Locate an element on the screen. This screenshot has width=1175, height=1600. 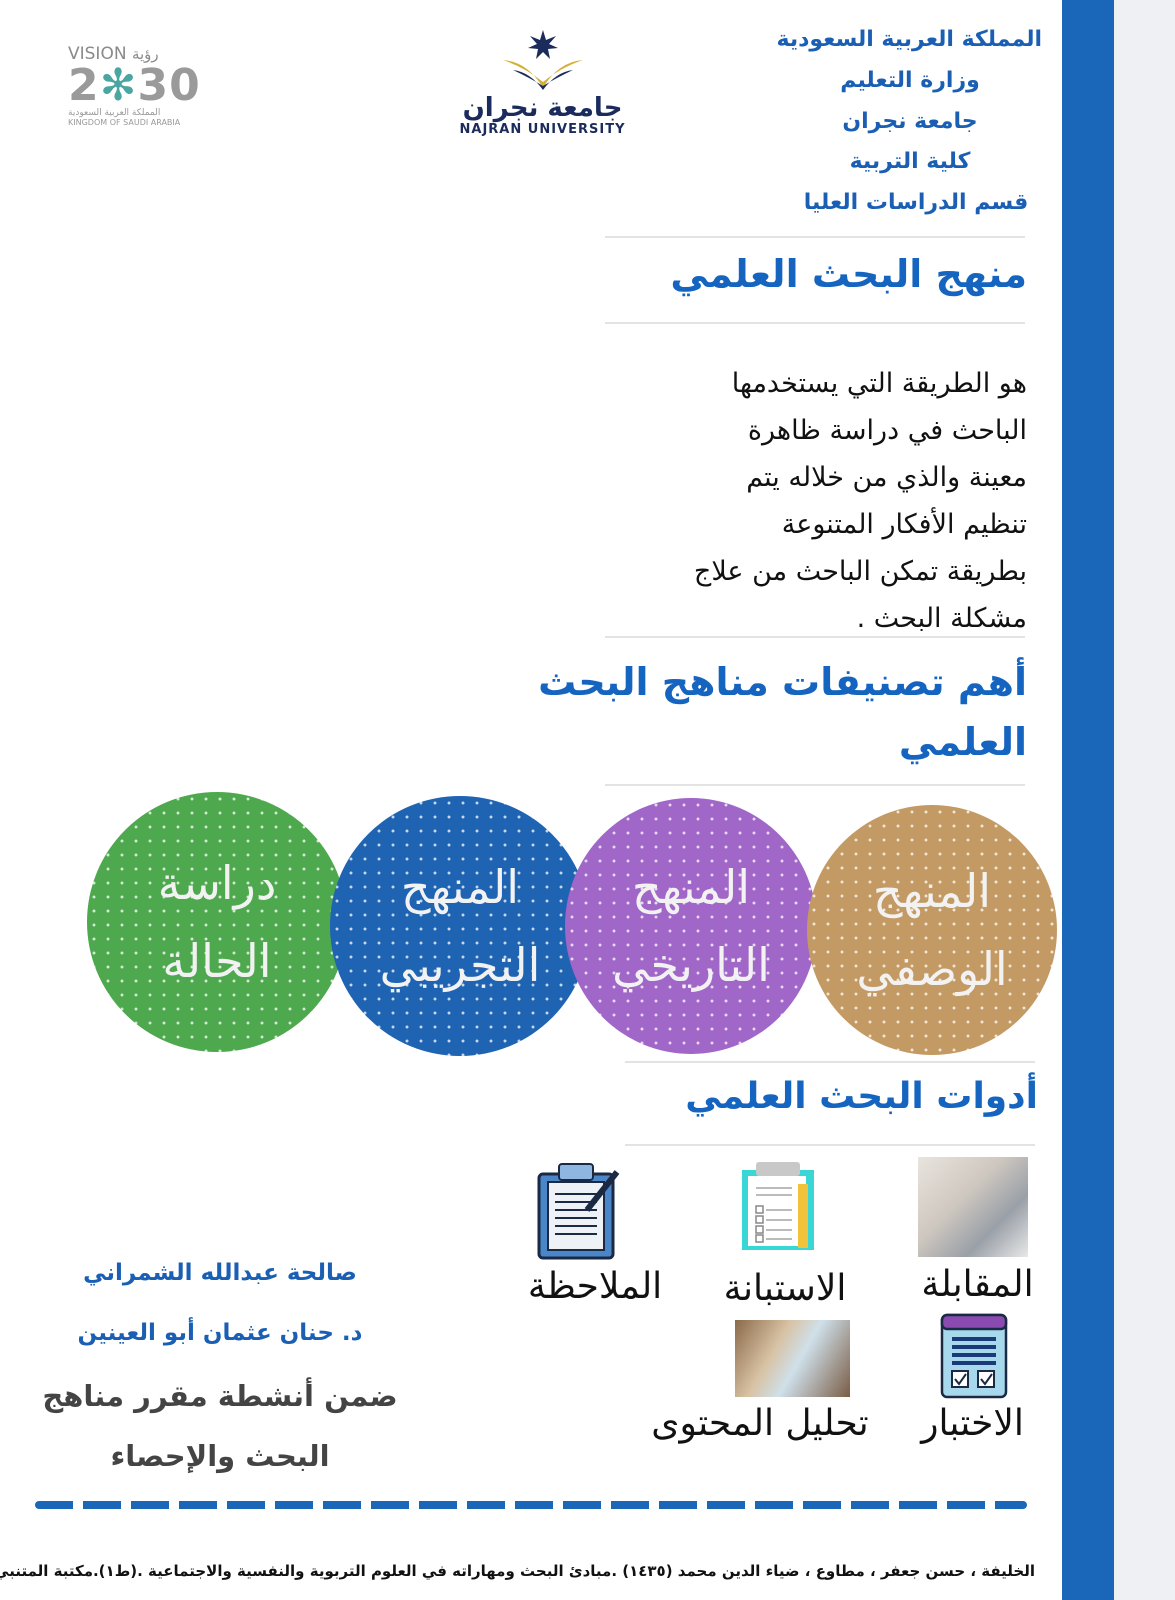
logo-emblem-icon is located at coordinates (542, 60).